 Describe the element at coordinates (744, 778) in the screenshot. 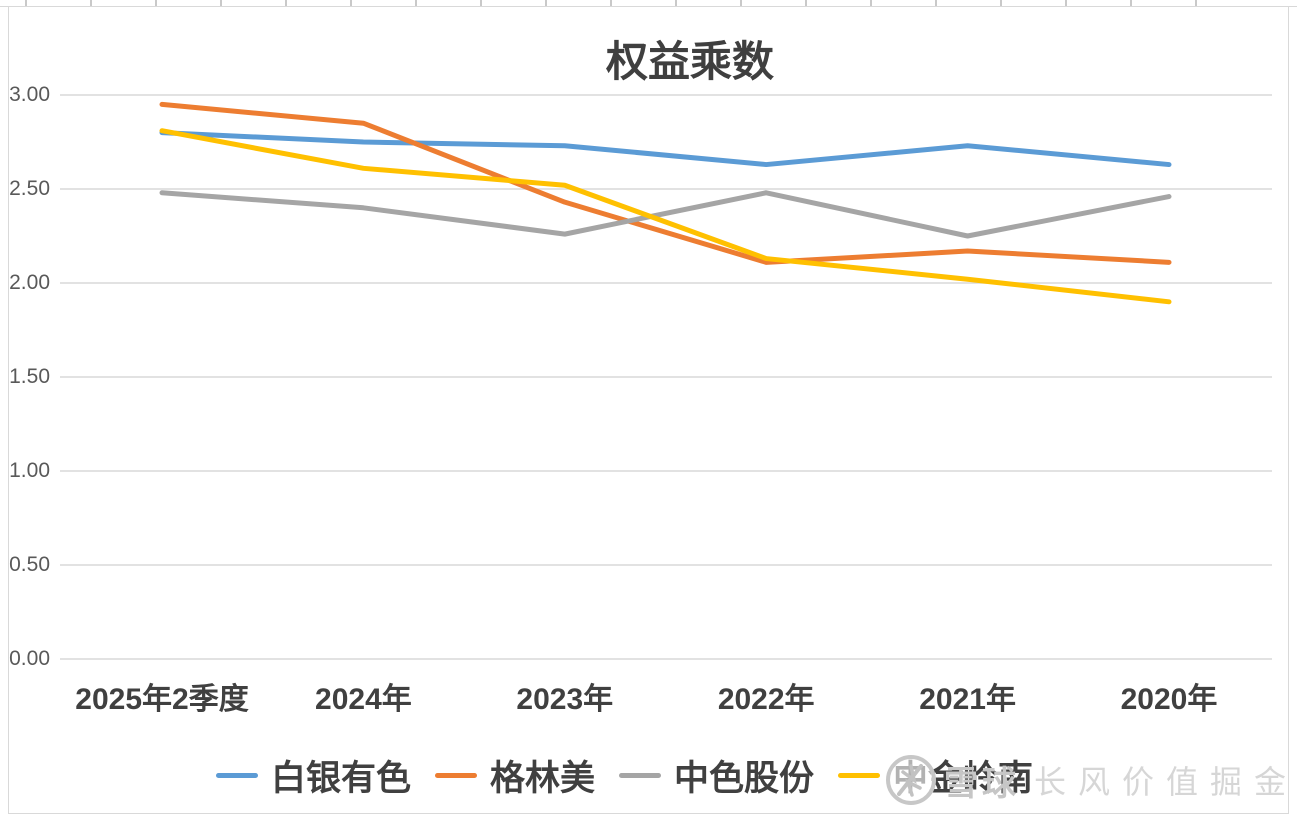

I see `legend-label: 中色股份` at that location.